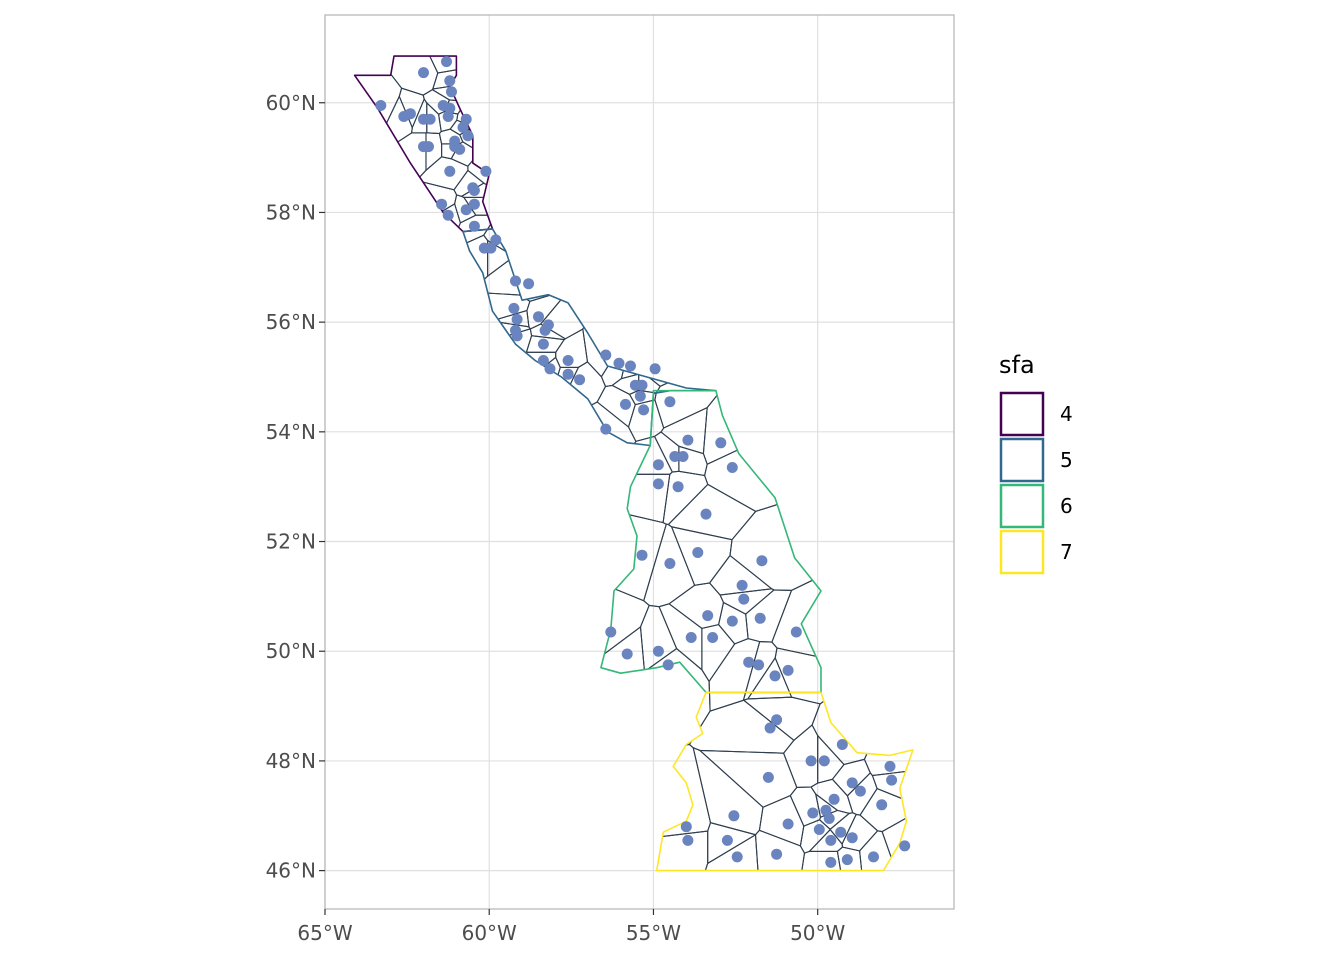  Describe the element at coordinates (1066, 414) in the screenshot. I see `legend-label-4: 4` at that location.